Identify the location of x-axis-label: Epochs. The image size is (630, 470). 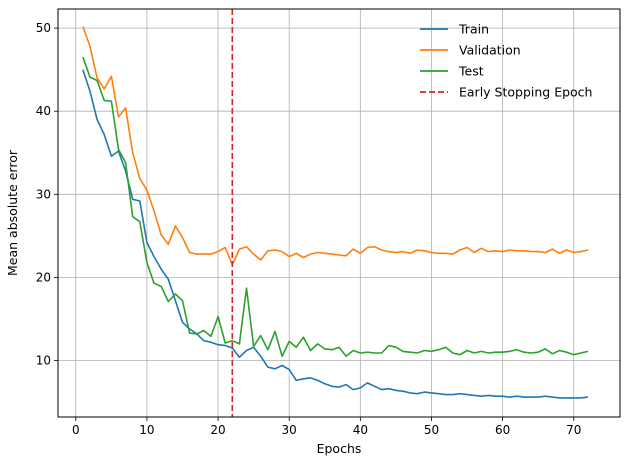
(339, 448).